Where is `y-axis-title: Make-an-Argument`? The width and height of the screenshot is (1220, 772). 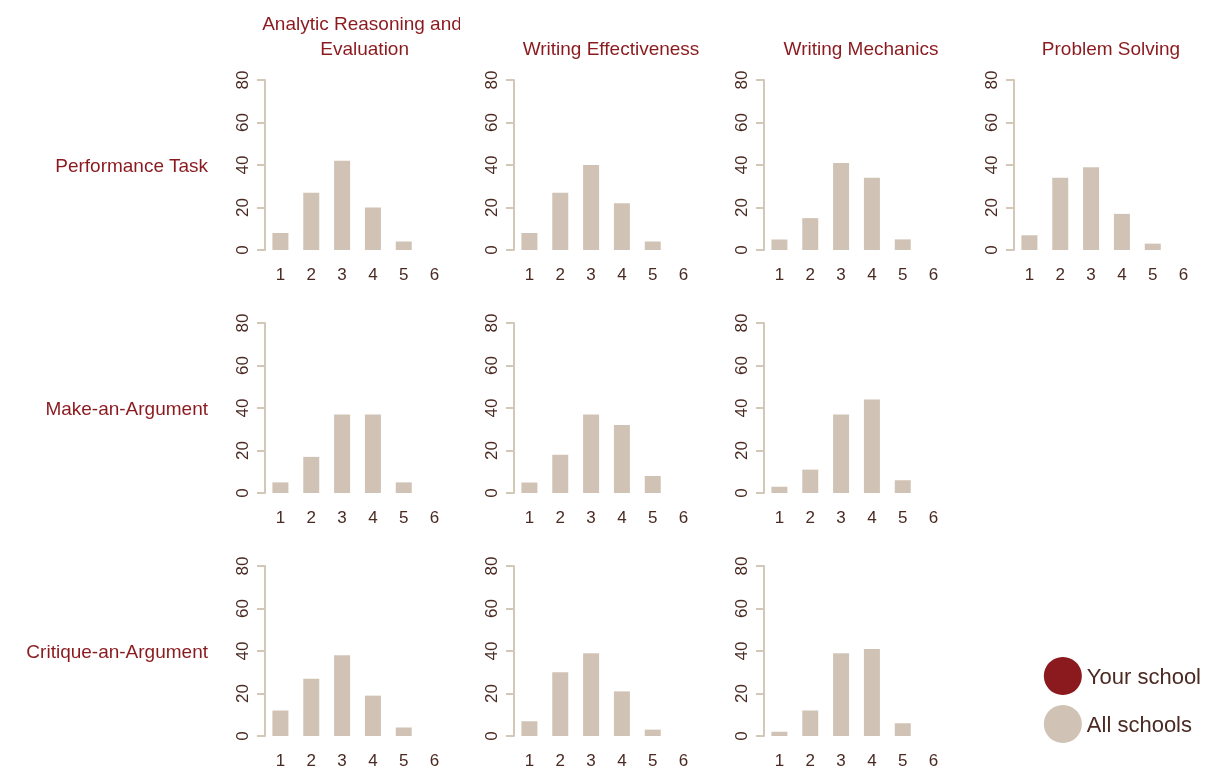
y-axis-title: Make-an-Argument is located at coordinates (127, 408).